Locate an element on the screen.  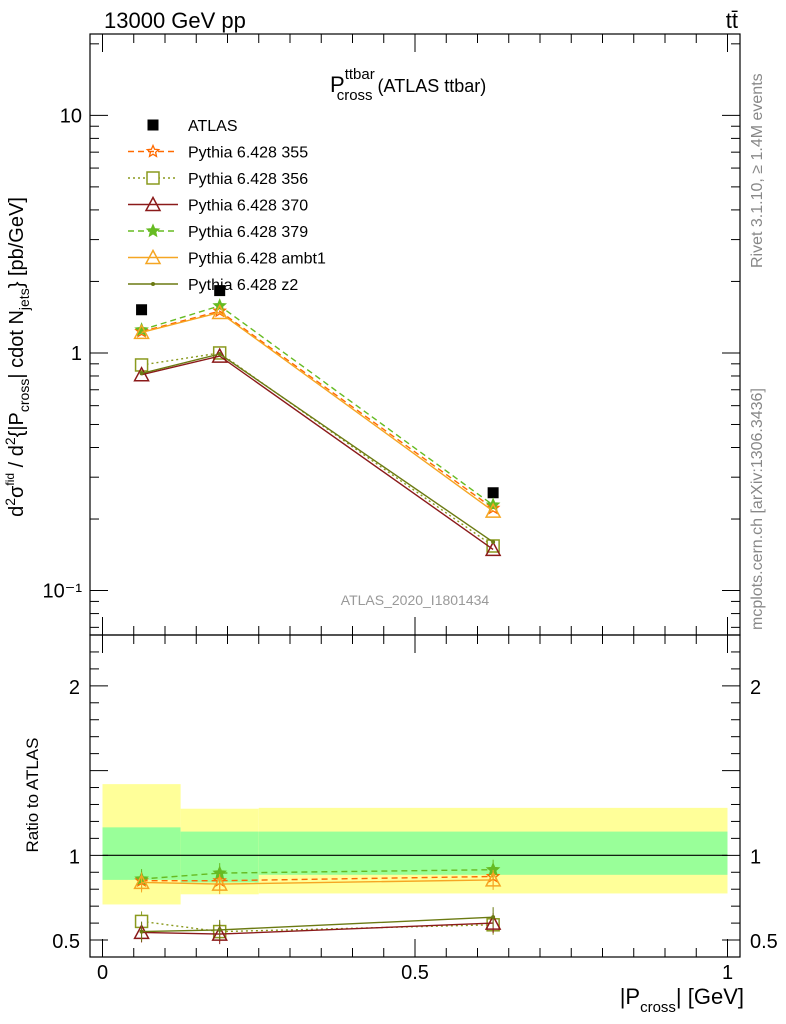
legend-label: Pythia 6.428 z2 is located at coordinates (243, 285).